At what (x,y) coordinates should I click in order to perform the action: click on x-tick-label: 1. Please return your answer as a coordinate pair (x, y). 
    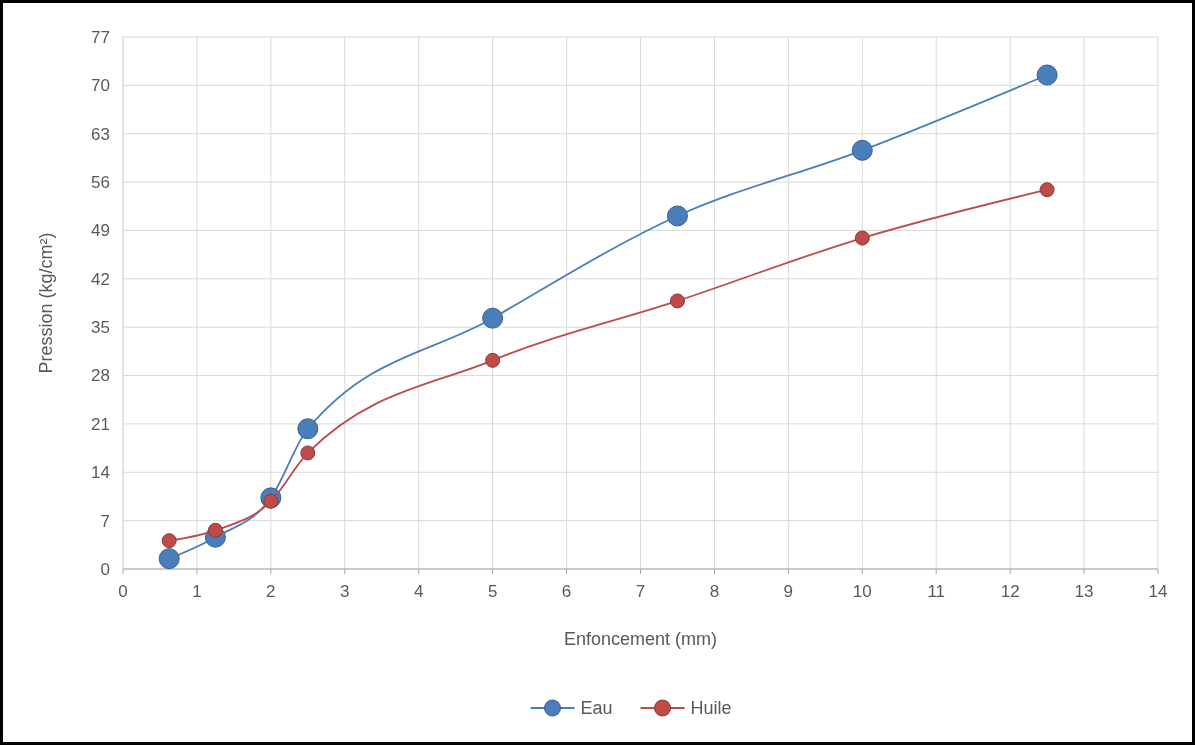
    Looking at the image, I should click on (197, 591).